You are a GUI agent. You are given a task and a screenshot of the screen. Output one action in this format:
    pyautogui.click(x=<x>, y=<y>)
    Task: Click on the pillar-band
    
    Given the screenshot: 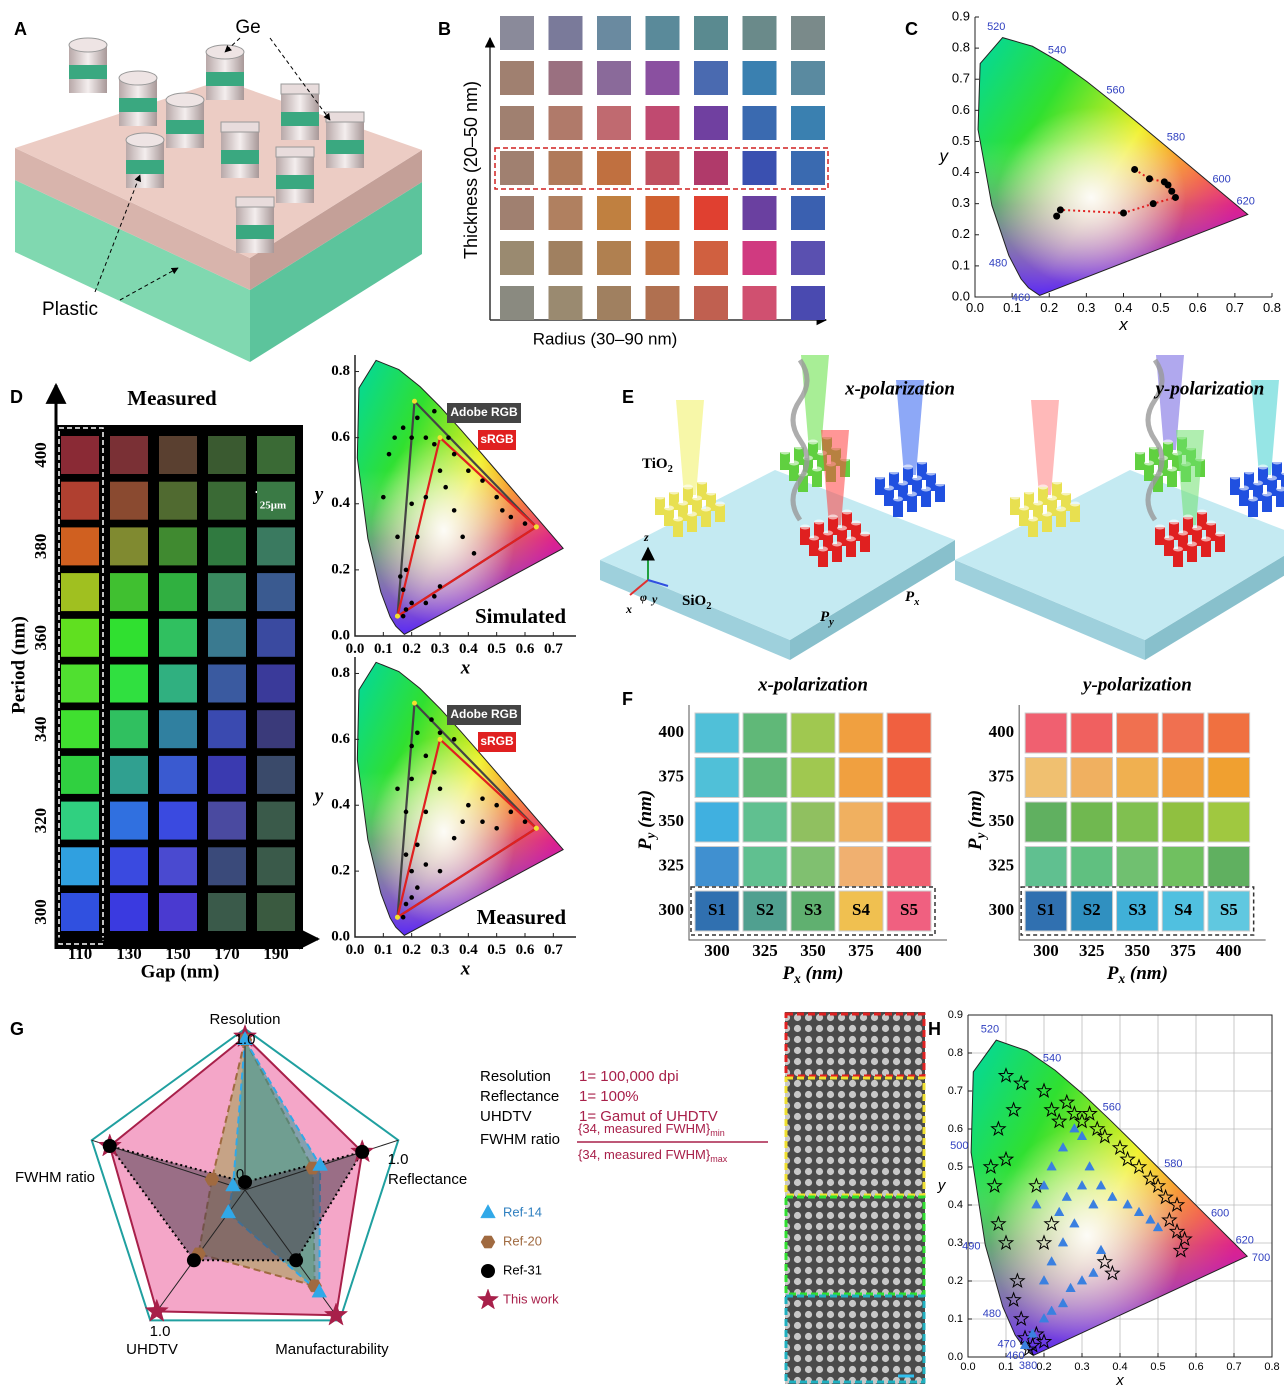 What is the action you would take?
    pyautogui.click(x=138, y=105)
    